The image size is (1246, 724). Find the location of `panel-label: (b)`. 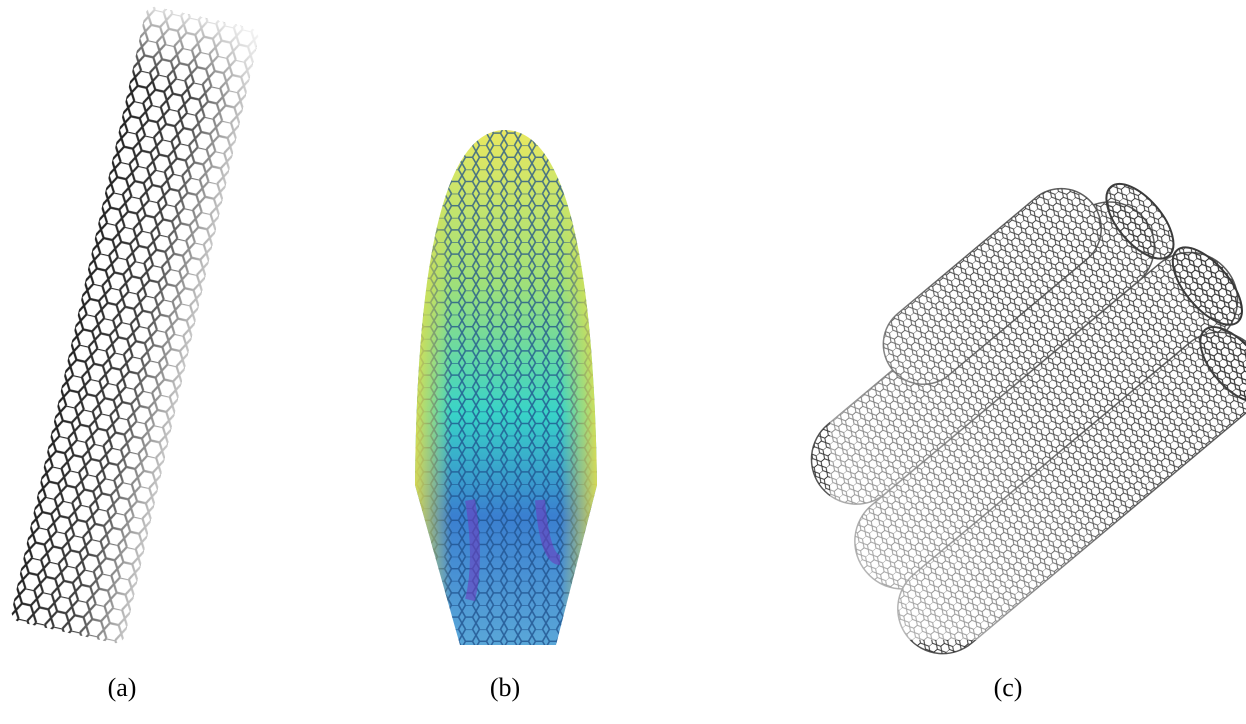

panel-label: (b) is located at coordinates (505, 687).